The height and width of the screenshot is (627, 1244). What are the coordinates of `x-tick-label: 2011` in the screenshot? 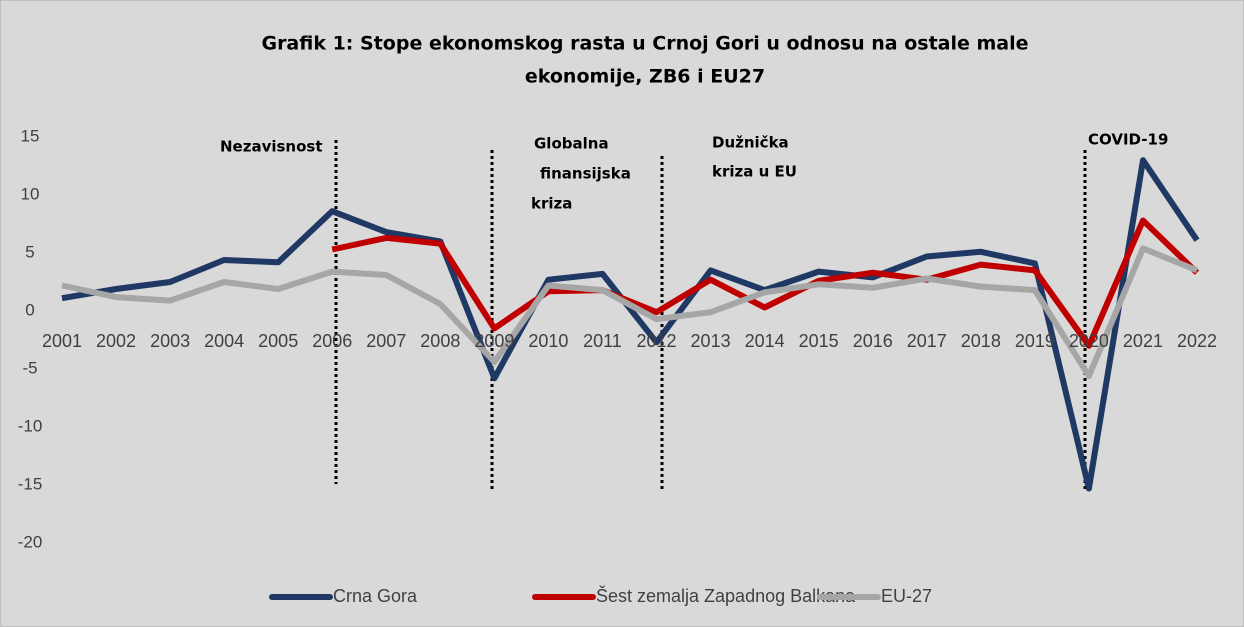 It's located at (602, 341).